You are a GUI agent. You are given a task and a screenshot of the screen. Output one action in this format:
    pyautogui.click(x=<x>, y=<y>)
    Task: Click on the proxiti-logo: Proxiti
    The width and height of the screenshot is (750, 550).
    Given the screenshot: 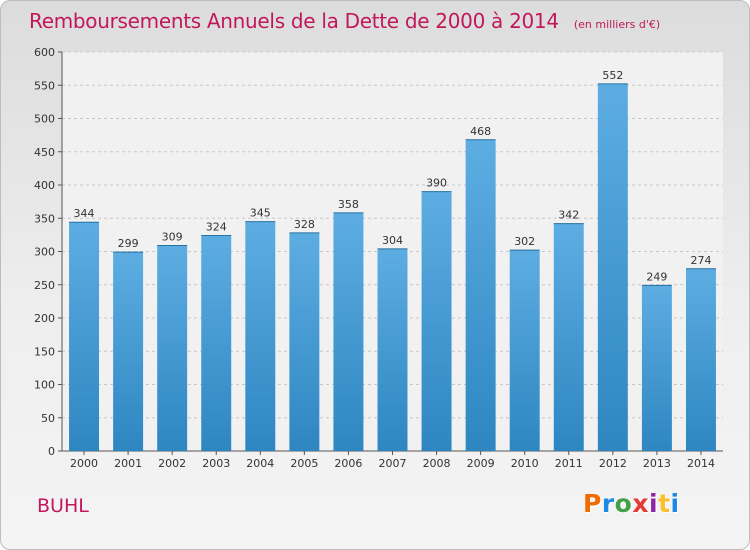 What is the action you would take?
    pyautogui.click(x=631, y=503)
    